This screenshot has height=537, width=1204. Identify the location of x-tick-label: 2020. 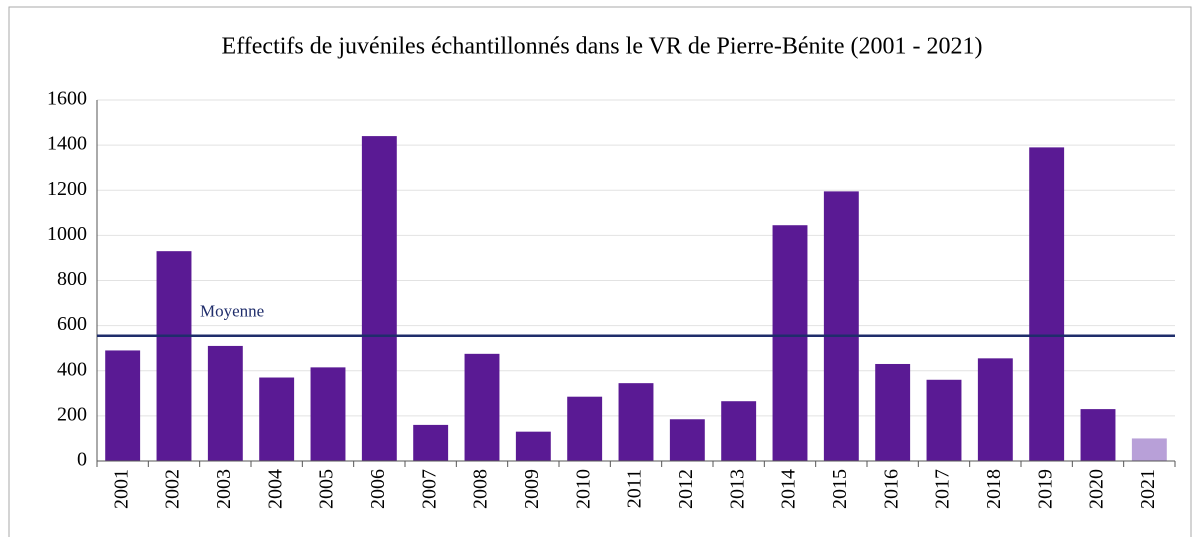
(1097, 489).